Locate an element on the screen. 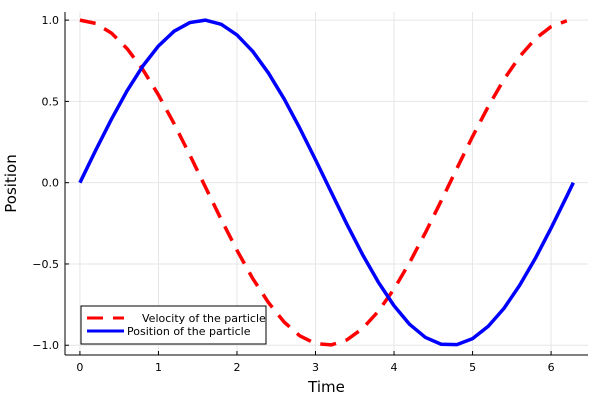 This screenshot has width=600, height=405. legend-label-velocity: Velocity of the particle is located at coordinates (204, 318).